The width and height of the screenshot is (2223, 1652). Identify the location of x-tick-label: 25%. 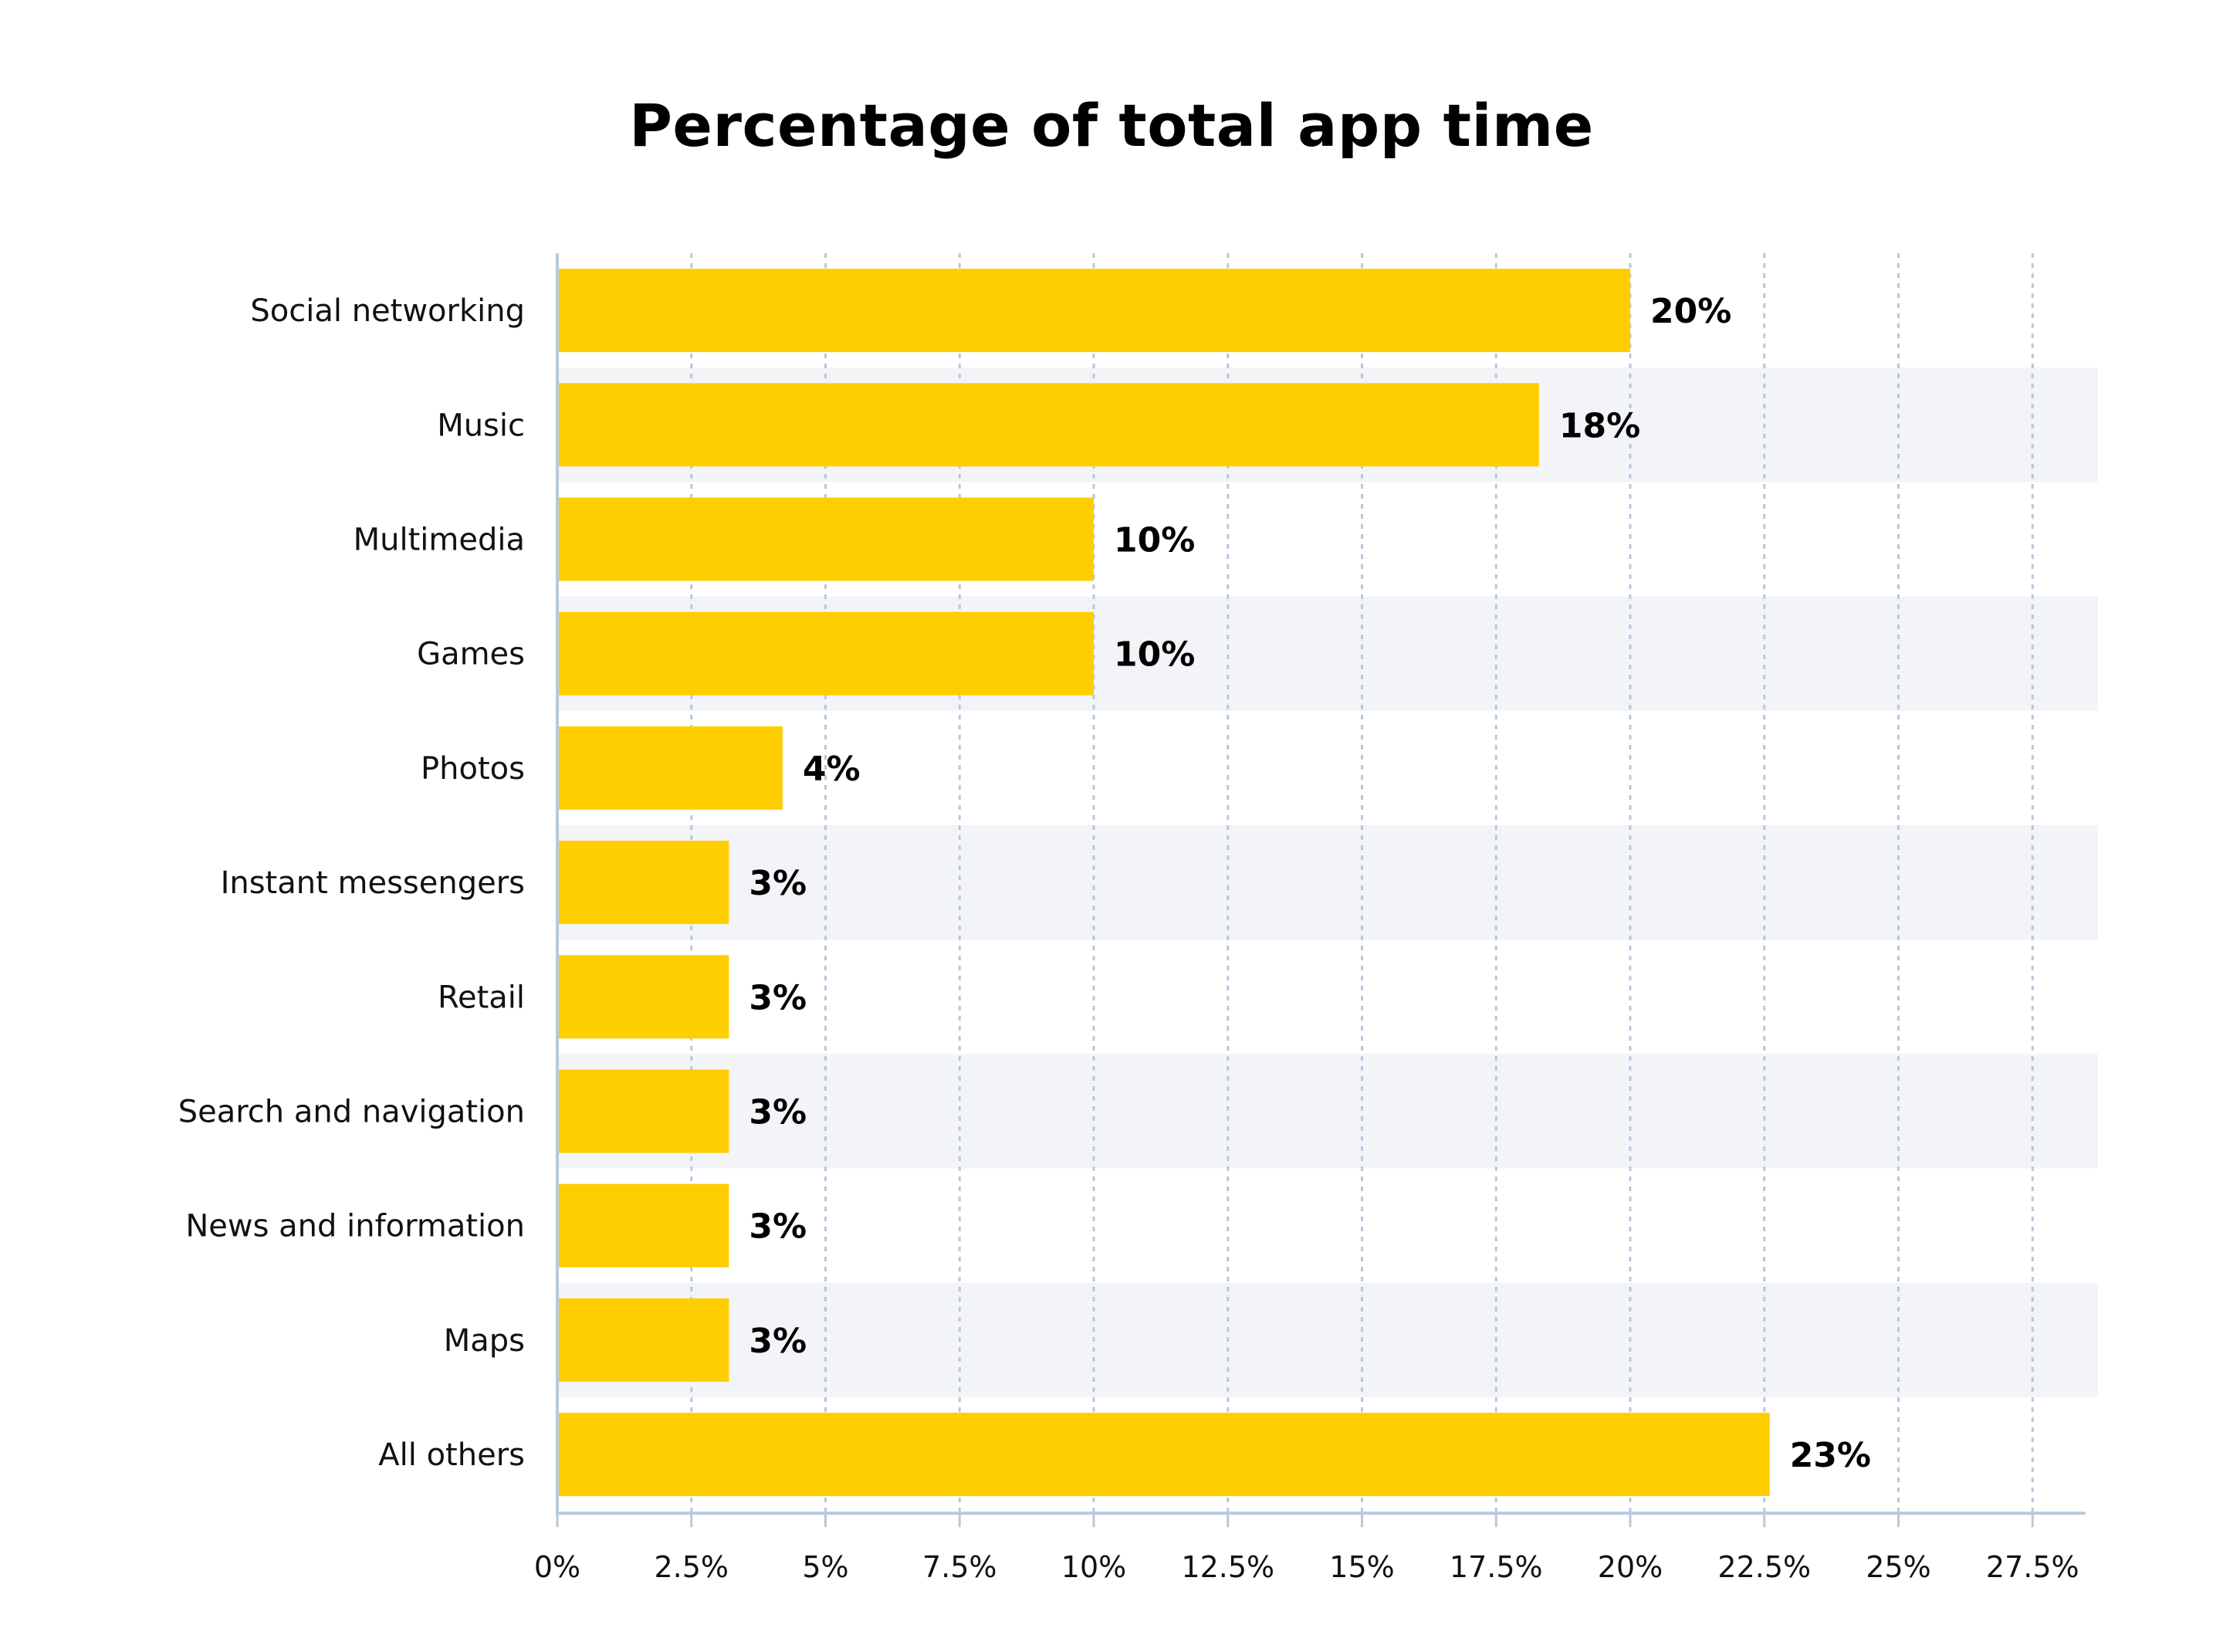
(1898, 1567).